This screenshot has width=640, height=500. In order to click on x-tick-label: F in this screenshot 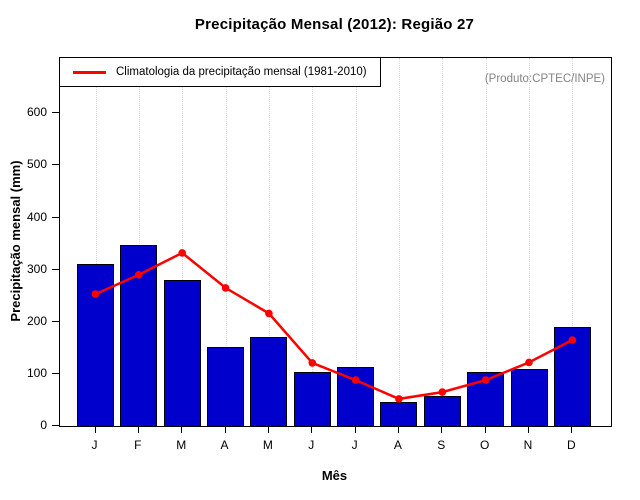, I will do `click(138, 445)`.